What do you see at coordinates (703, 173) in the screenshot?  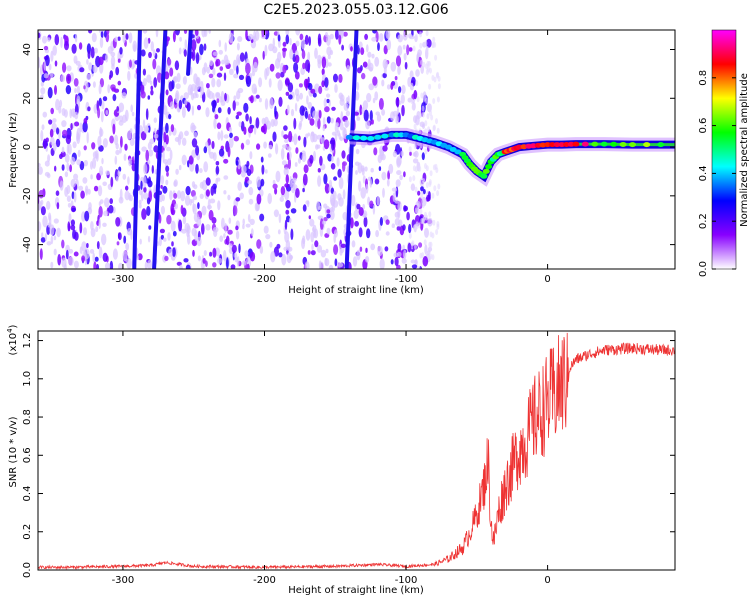 I see `colorbar-tick-label-2: 0.4` at bounding box center [703, 173].